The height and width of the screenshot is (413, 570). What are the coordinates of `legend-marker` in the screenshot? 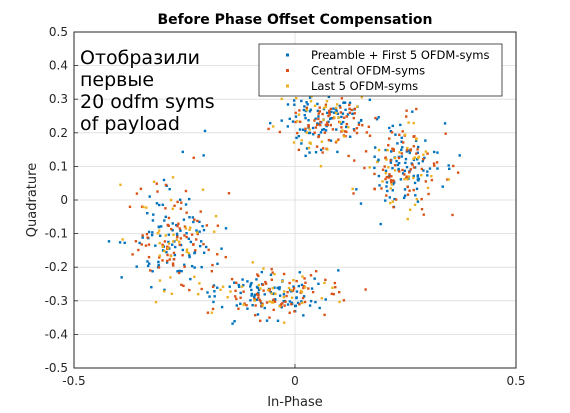 It's located at (287, 70).